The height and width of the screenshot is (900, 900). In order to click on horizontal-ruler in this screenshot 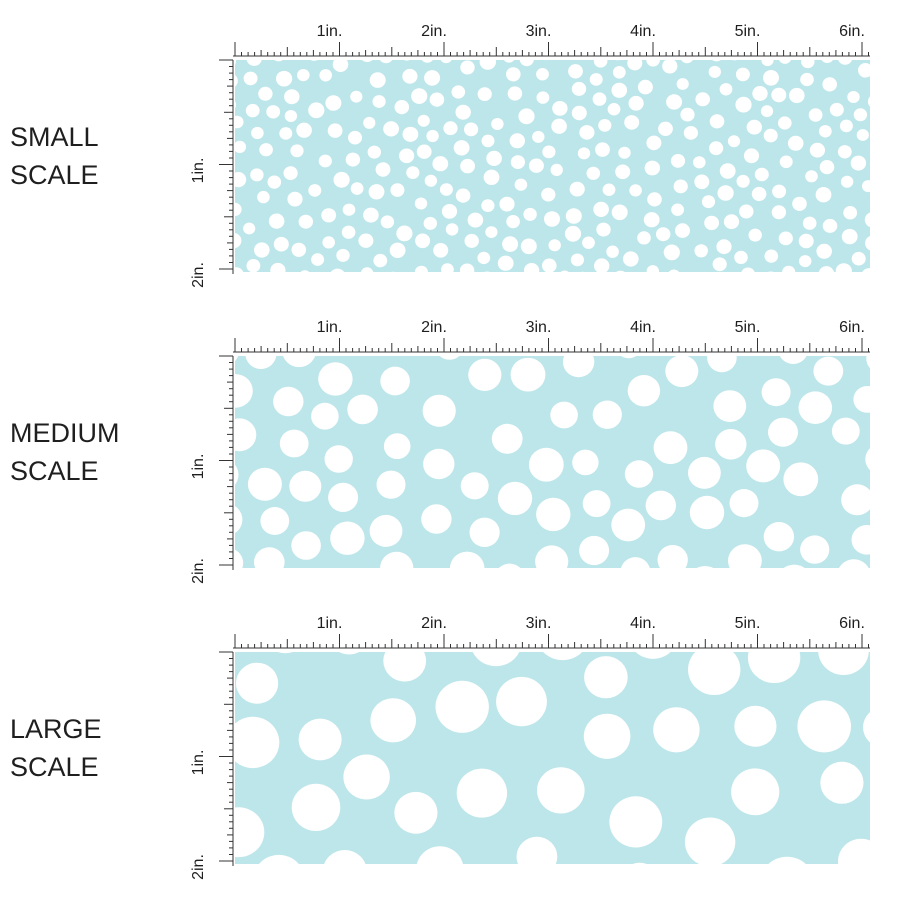, I will do `click(551, 345)`.